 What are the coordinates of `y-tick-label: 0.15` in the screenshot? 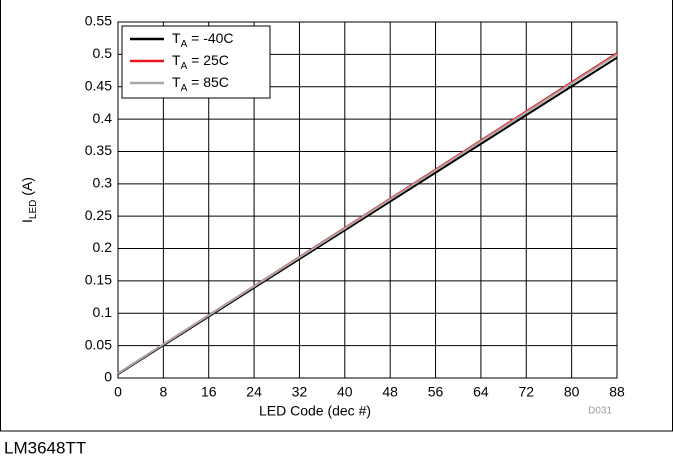 It's located at (98, 280).